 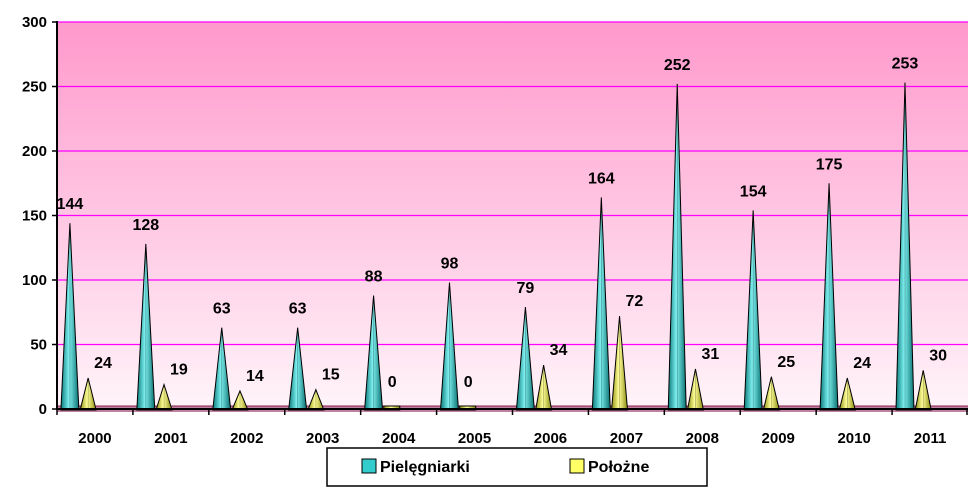 I want to click on legend: Pielęgniarki Położne, so click(x=517, y=467).